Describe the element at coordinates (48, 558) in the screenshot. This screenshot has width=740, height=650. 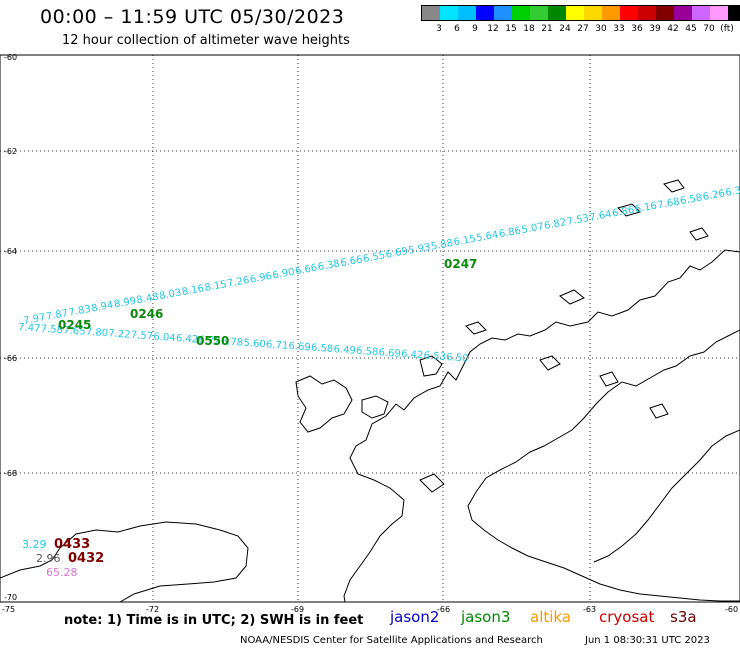
I see `inset-value: 2.96` at that location.